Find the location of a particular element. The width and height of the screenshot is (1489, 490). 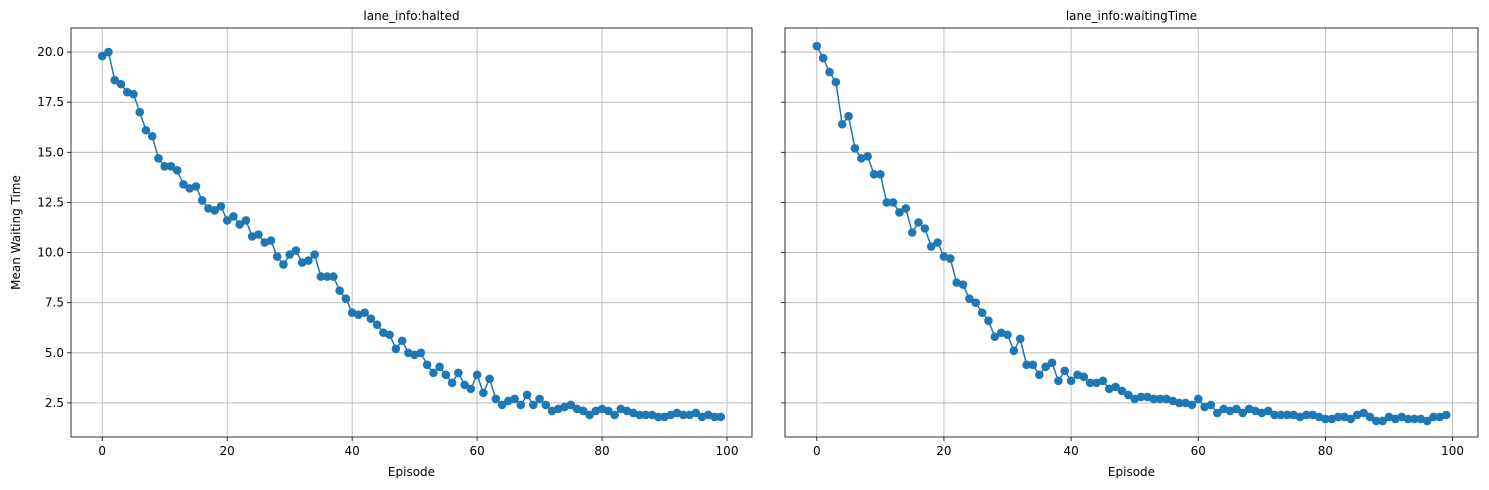

x-tick-label: 0 is located at coordinates (102, 451).